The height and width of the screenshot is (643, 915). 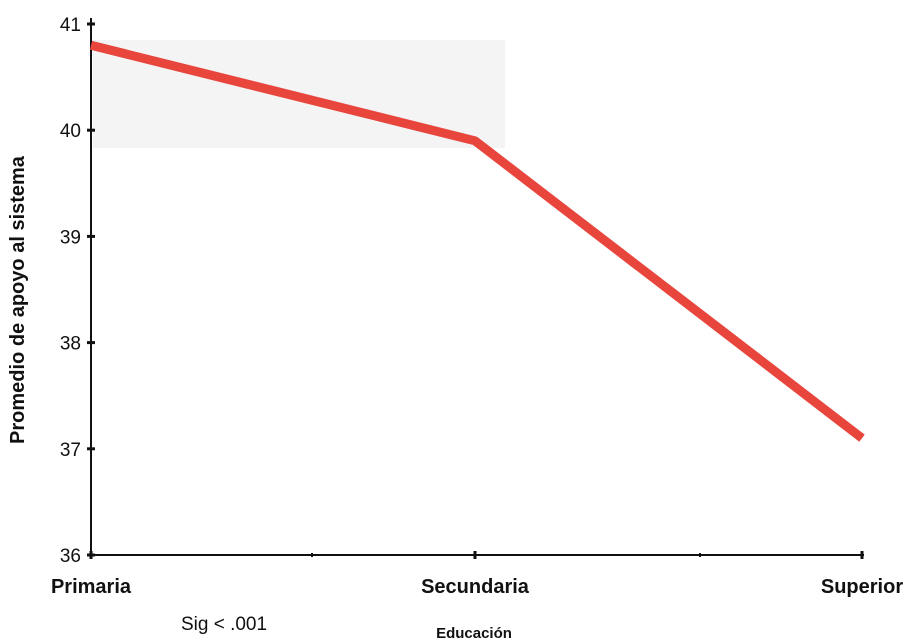 What do you see at coordinates (862, 587) in the screenshot?
I see `x-tick-label: Superior` at bounding box center [862, 587].